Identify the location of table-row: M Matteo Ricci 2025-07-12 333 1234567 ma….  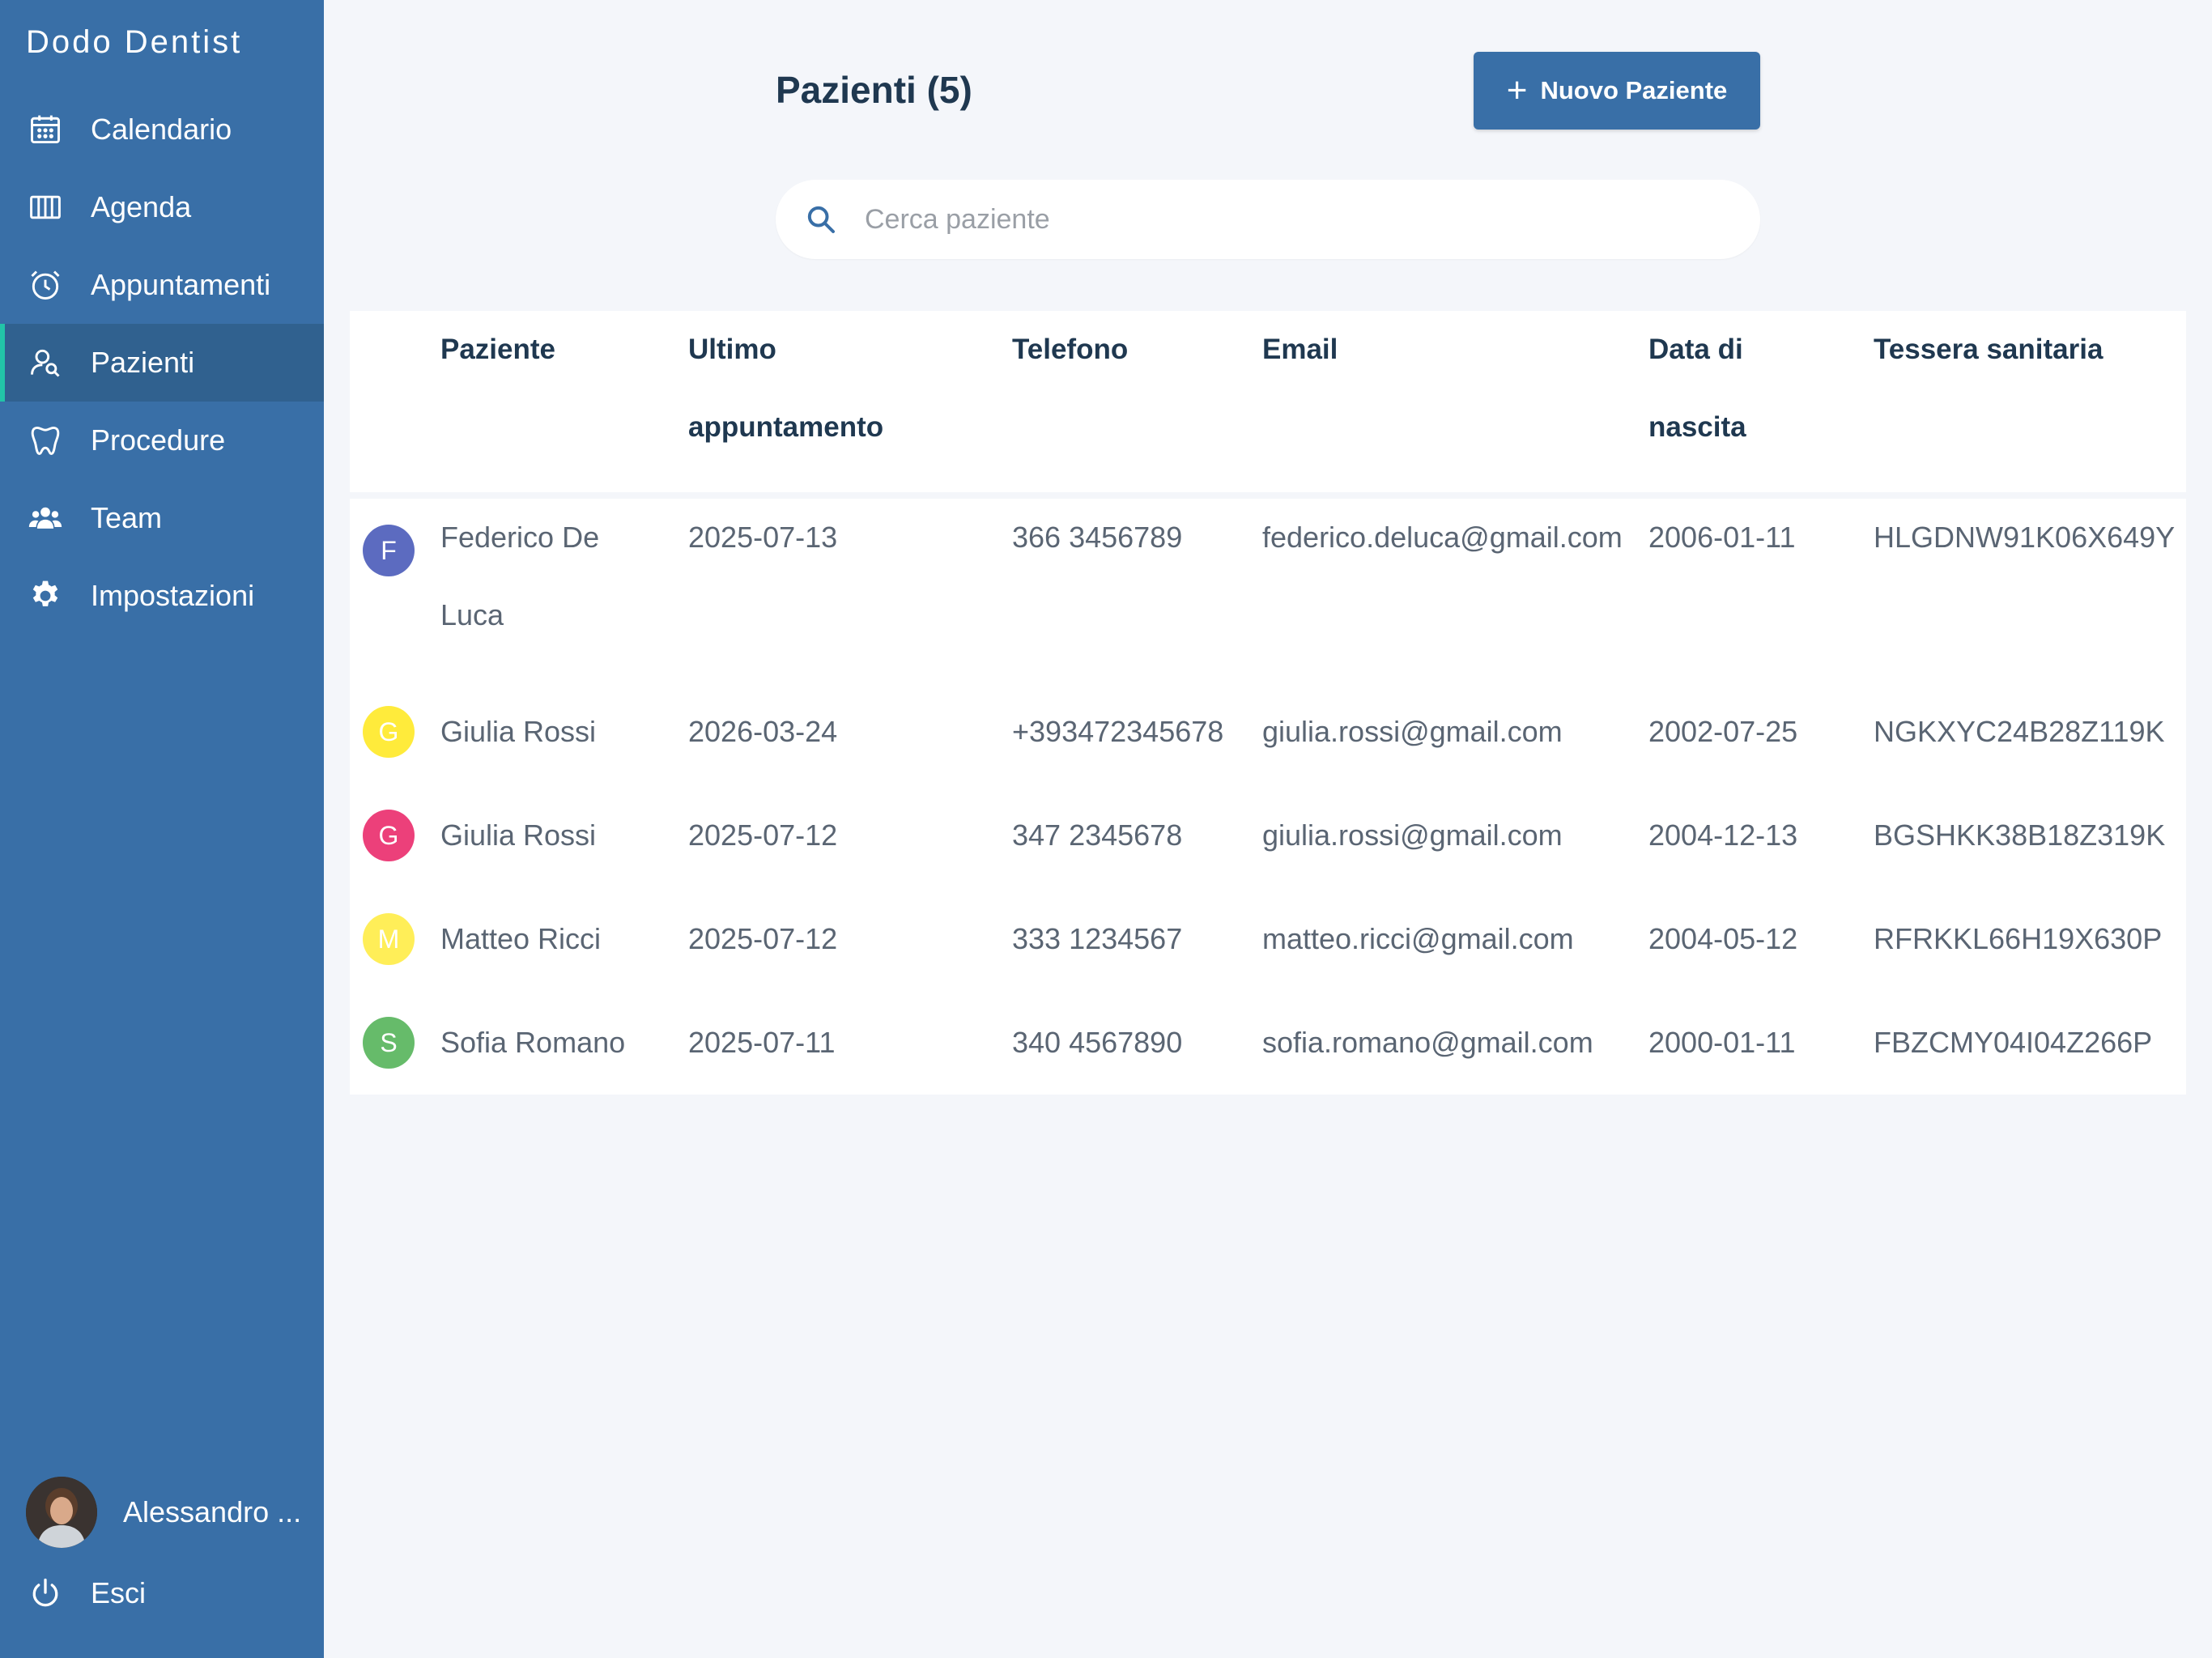
(1268, 939).